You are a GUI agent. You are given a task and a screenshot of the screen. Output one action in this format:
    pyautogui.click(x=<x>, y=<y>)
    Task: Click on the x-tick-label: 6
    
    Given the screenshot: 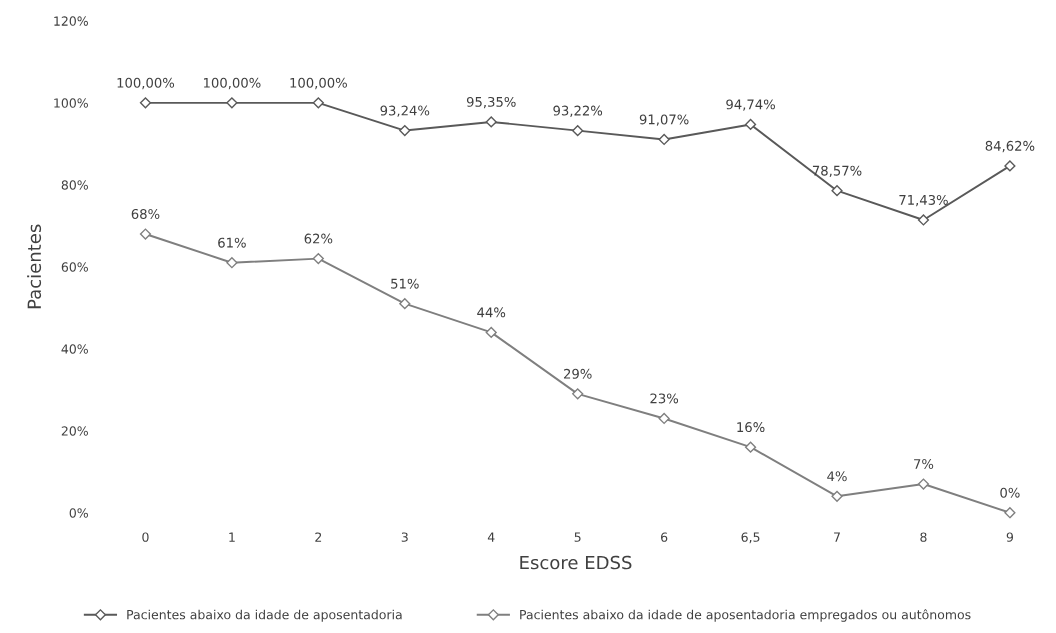 What is the action you would take?
    pyautogui.click(x=664, y=537)
    